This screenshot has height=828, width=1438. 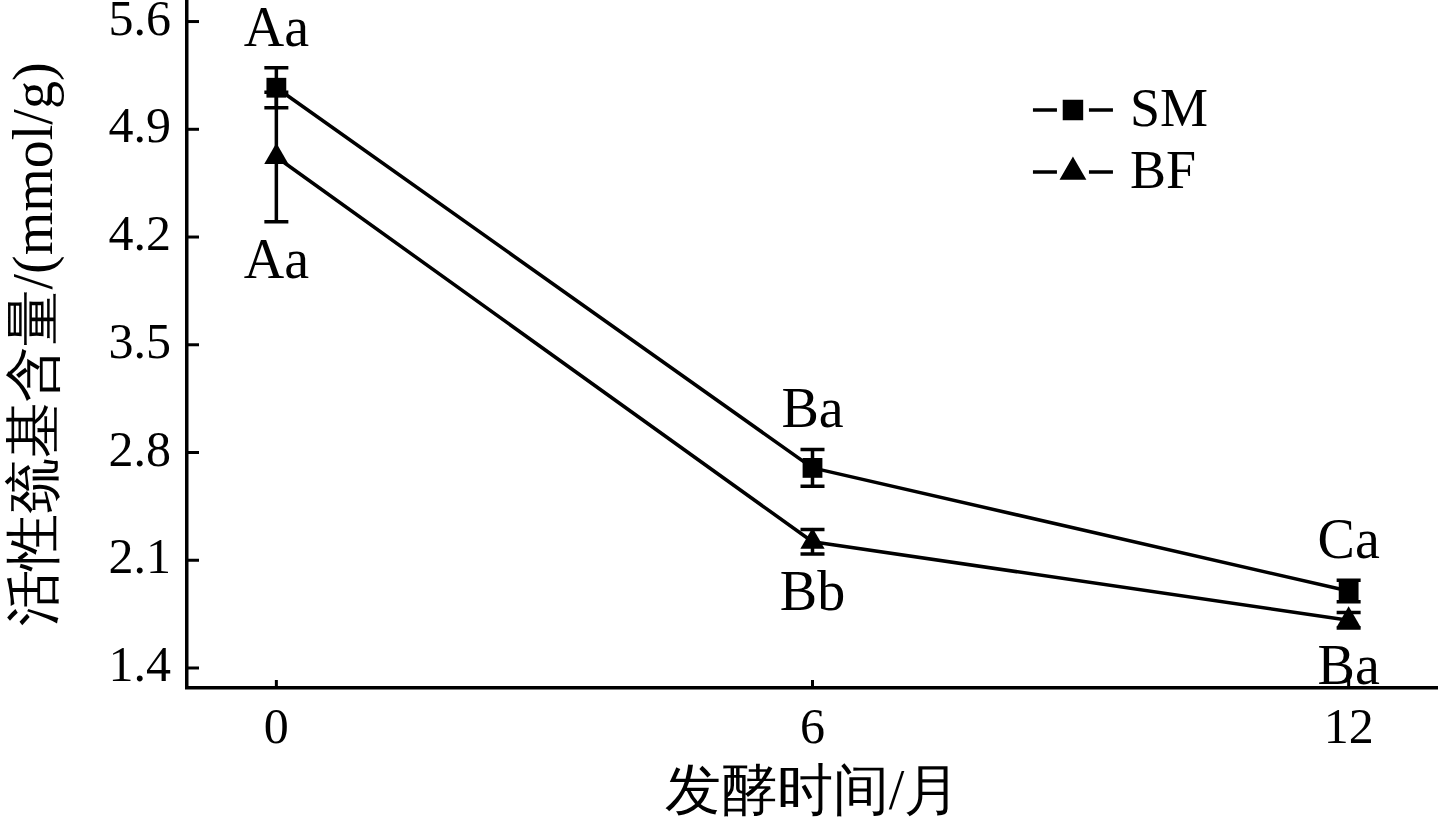 What do you see at coordinates (1348, 539) in the screenshot?
I see `annotation: Ca` at bounding box center [1348, 539].